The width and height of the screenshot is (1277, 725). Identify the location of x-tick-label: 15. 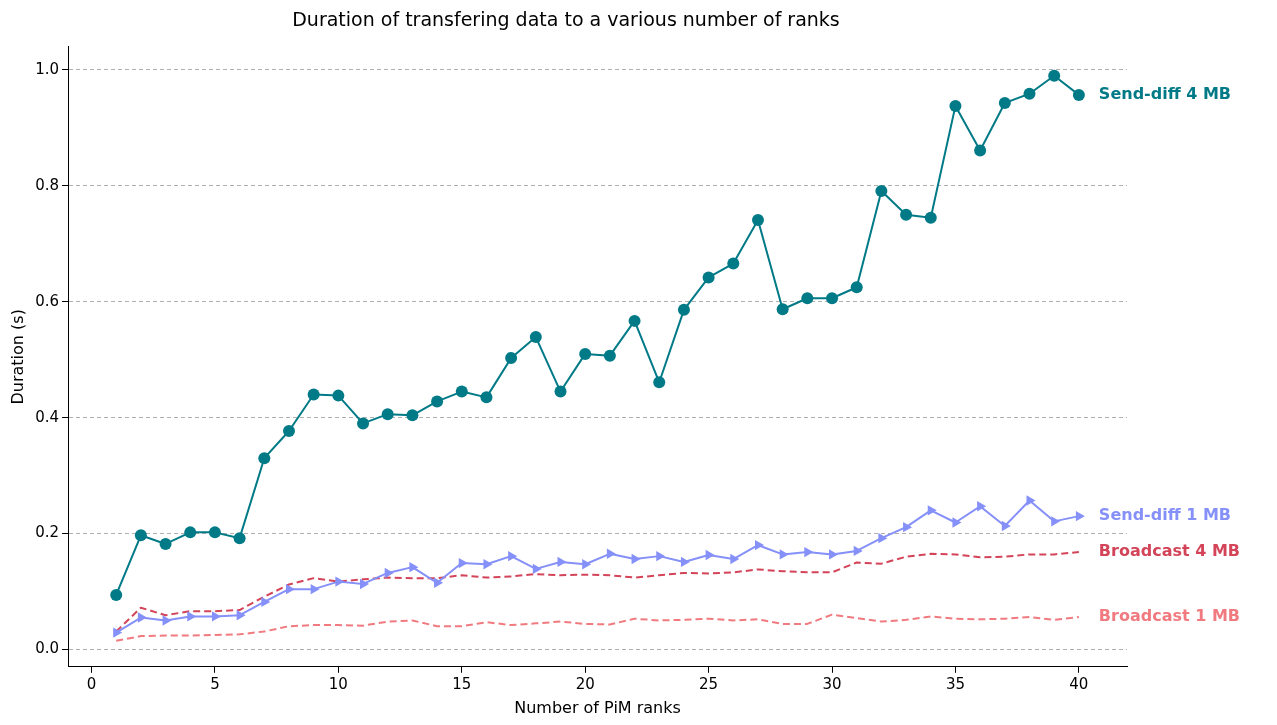
(462, 683).